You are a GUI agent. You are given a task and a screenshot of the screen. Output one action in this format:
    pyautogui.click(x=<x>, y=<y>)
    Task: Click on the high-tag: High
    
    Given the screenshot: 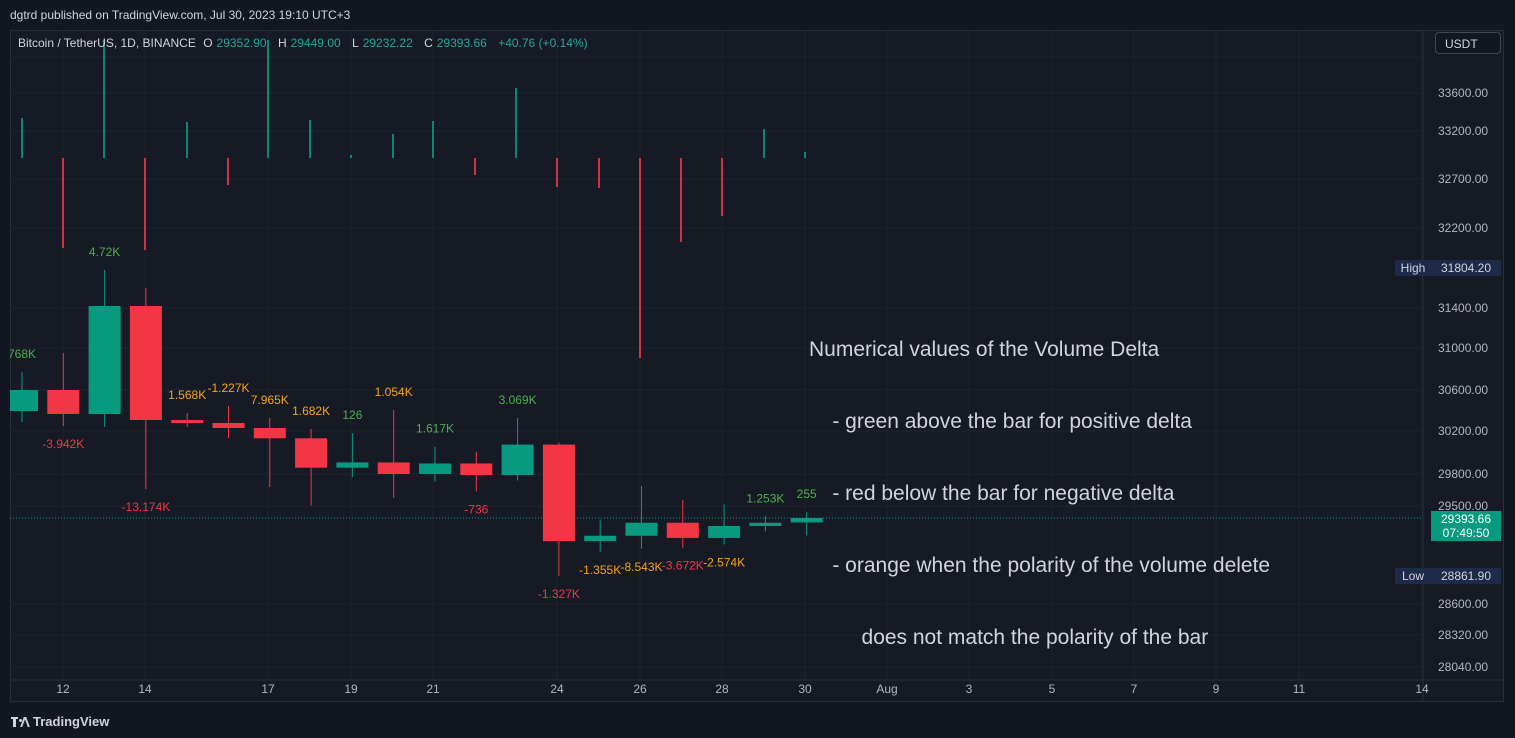 What is the action you would take?
    pyautogui.click(x=1413, y=268)
    